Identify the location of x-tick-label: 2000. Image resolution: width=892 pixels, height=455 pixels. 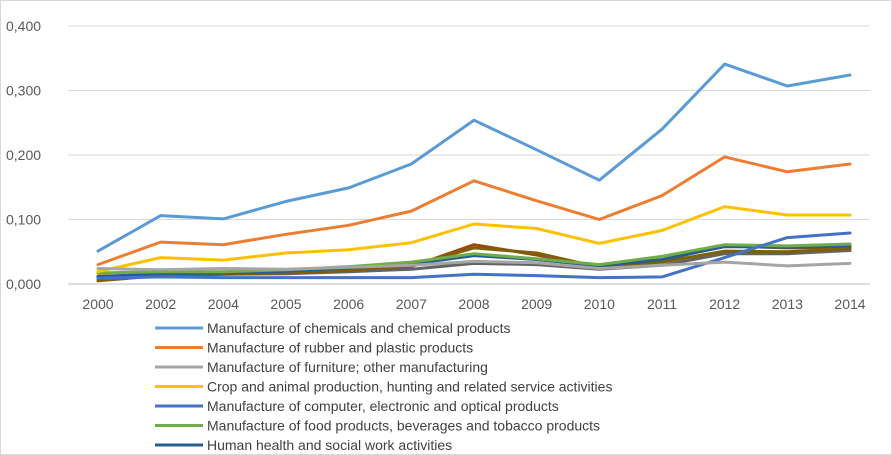
(97, 304).